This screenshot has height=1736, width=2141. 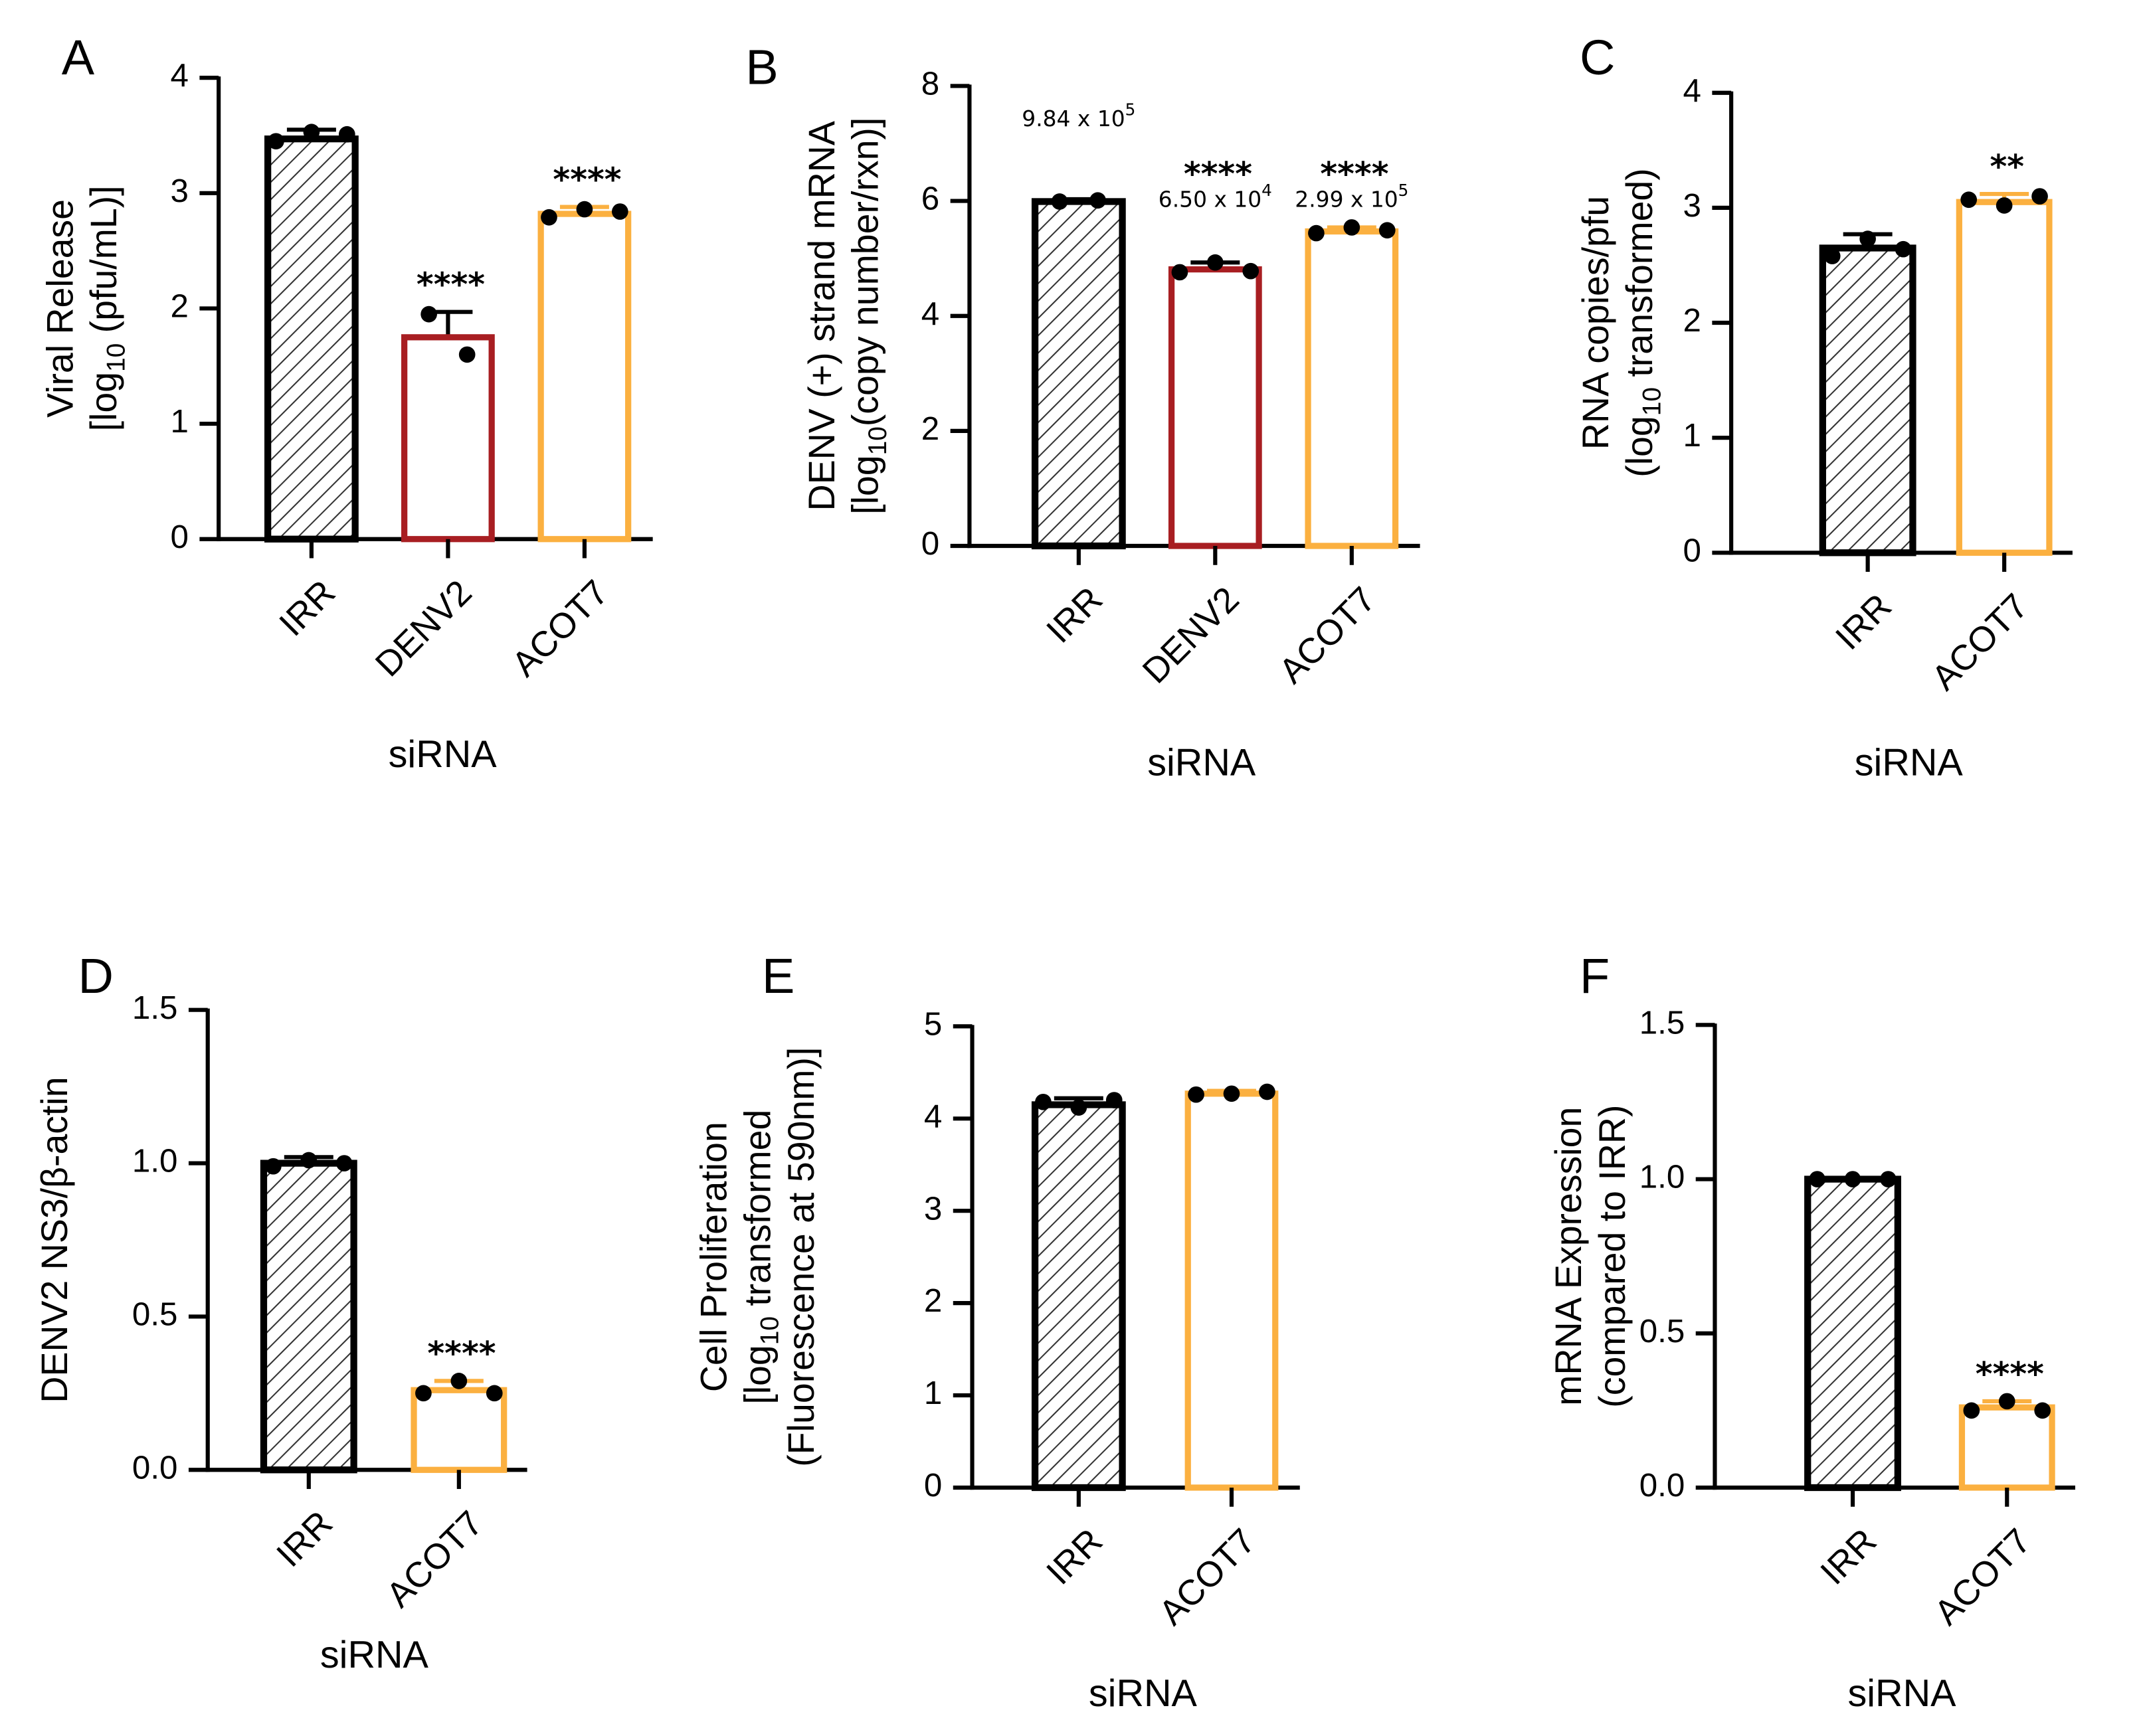 What do you see at coordinates (1347, 199) in the screenshot?
I see `annotation-base: 2.99 x 10` at bounding box center [1347, 199].